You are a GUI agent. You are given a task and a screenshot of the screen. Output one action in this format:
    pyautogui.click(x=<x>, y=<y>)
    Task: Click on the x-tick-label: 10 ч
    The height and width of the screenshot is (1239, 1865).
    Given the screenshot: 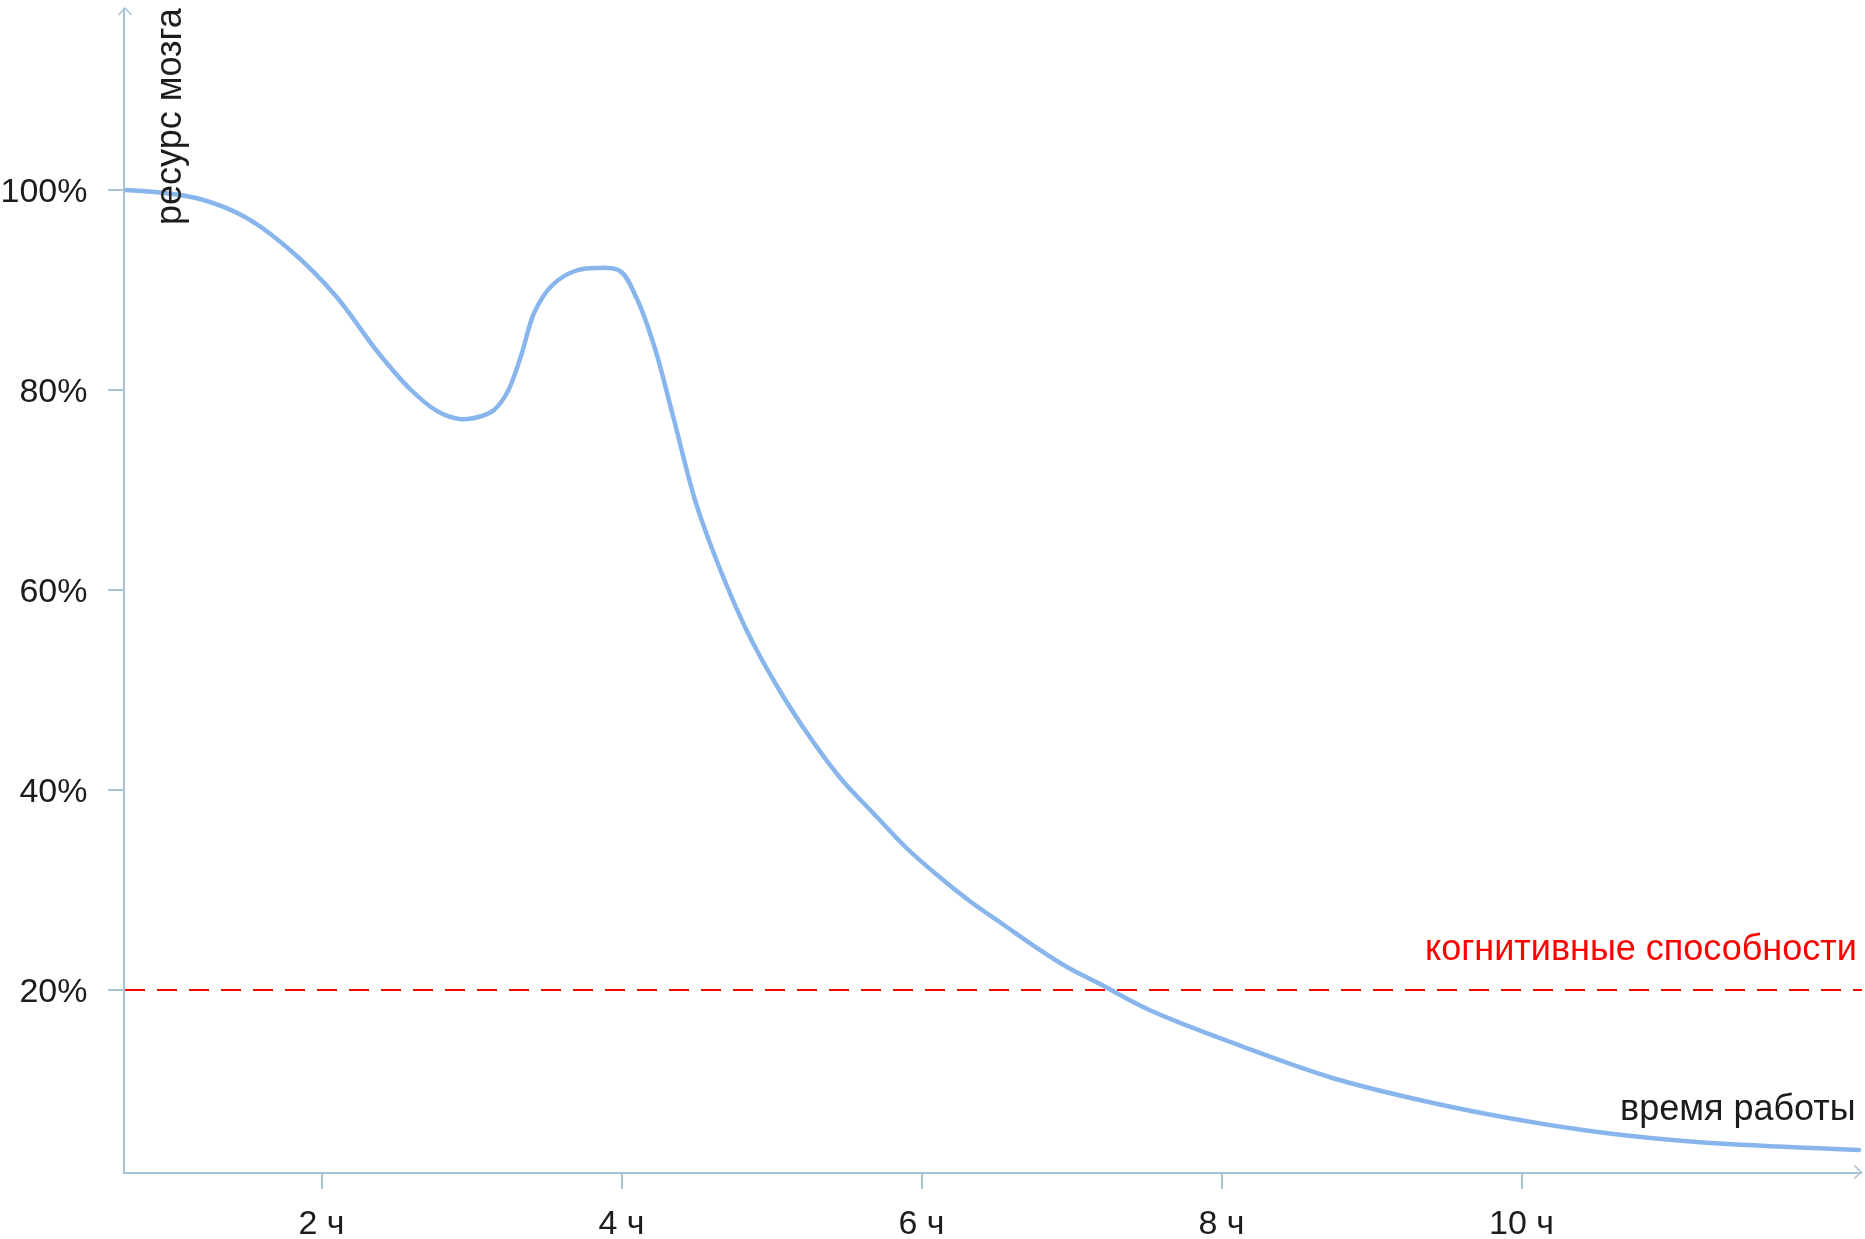 What is the action you would take?
    pyautogui.click(x=1521, y=1220)
    